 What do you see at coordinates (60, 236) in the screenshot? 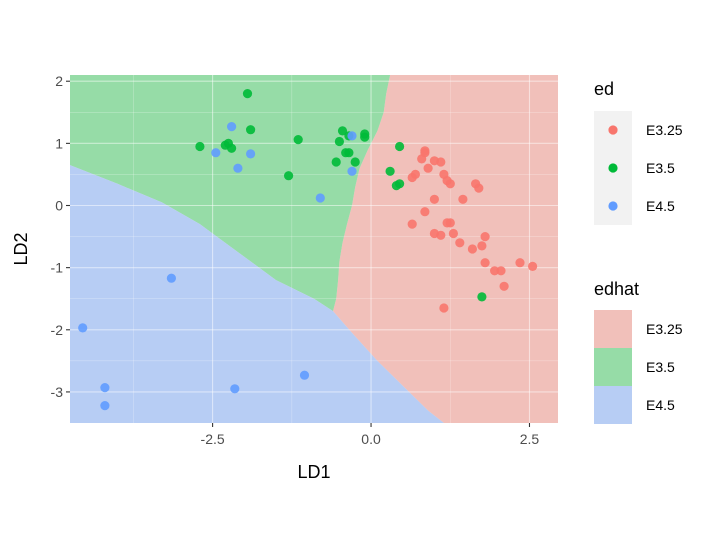
I see `y-axis: -3 -2 -1 0 1 2` at bounding box center [60, 236].